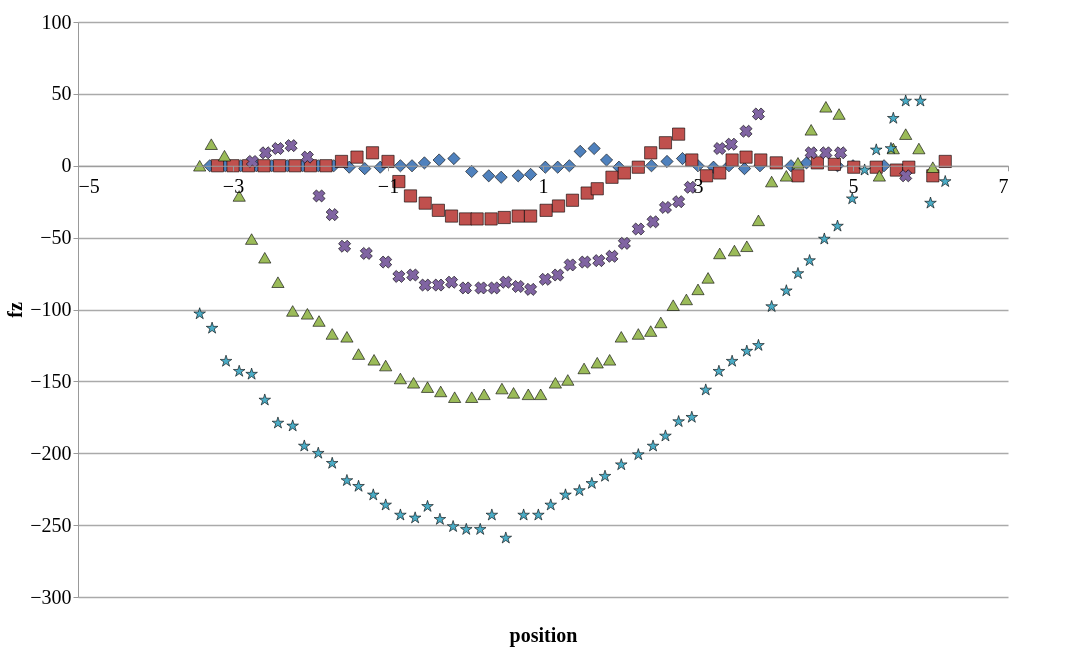  What do you see at coordinates (698, 186) in the screenshot?
I see `x-tick-label: 3` at bounding box center [698, 186].